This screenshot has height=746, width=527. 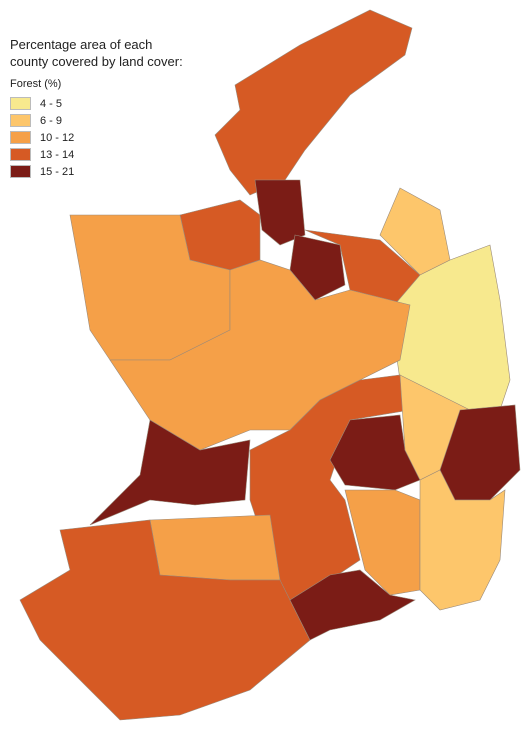 I want to click on legend-item: 4 - 5, so click(x=42, y=103).